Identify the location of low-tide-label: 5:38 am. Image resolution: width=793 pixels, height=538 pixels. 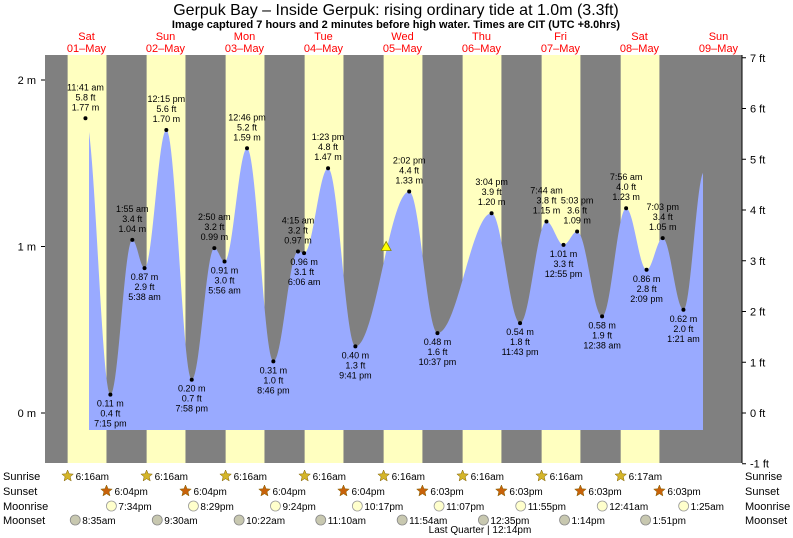
(144, 297).